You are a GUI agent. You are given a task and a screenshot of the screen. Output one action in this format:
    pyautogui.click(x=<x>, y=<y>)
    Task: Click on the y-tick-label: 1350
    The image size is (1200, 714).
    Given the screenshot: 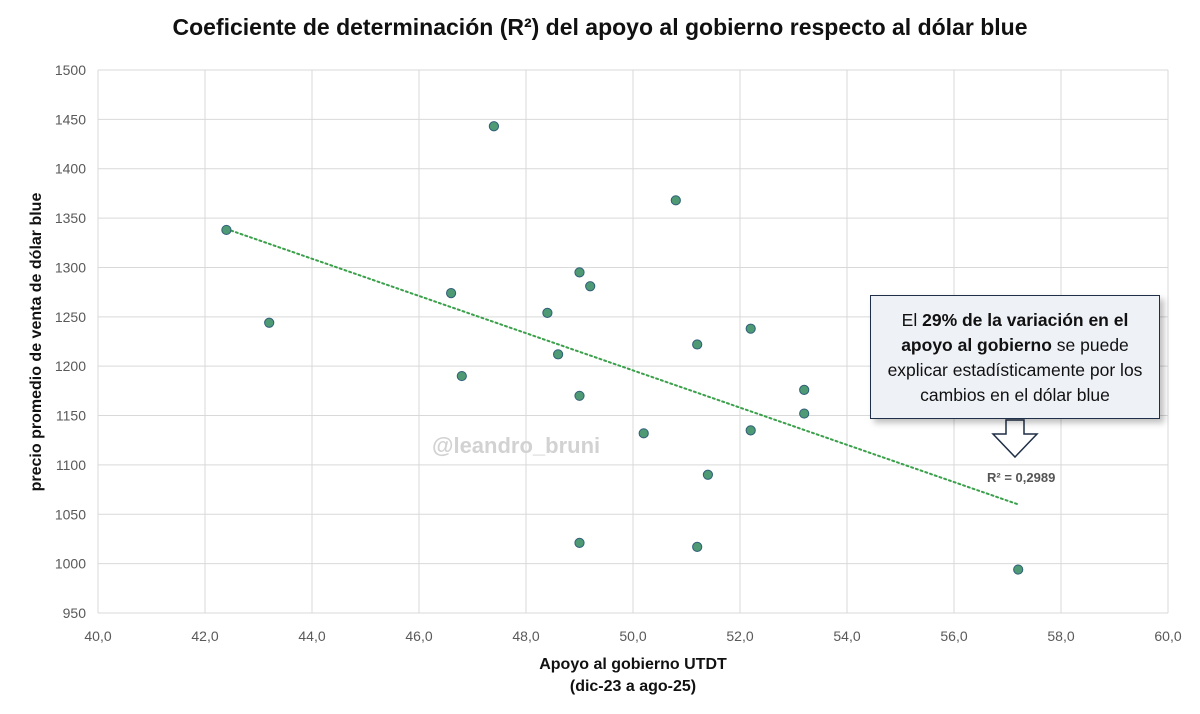 What is the action you would take?
    pyautogui.click(x=70, y=218)
    